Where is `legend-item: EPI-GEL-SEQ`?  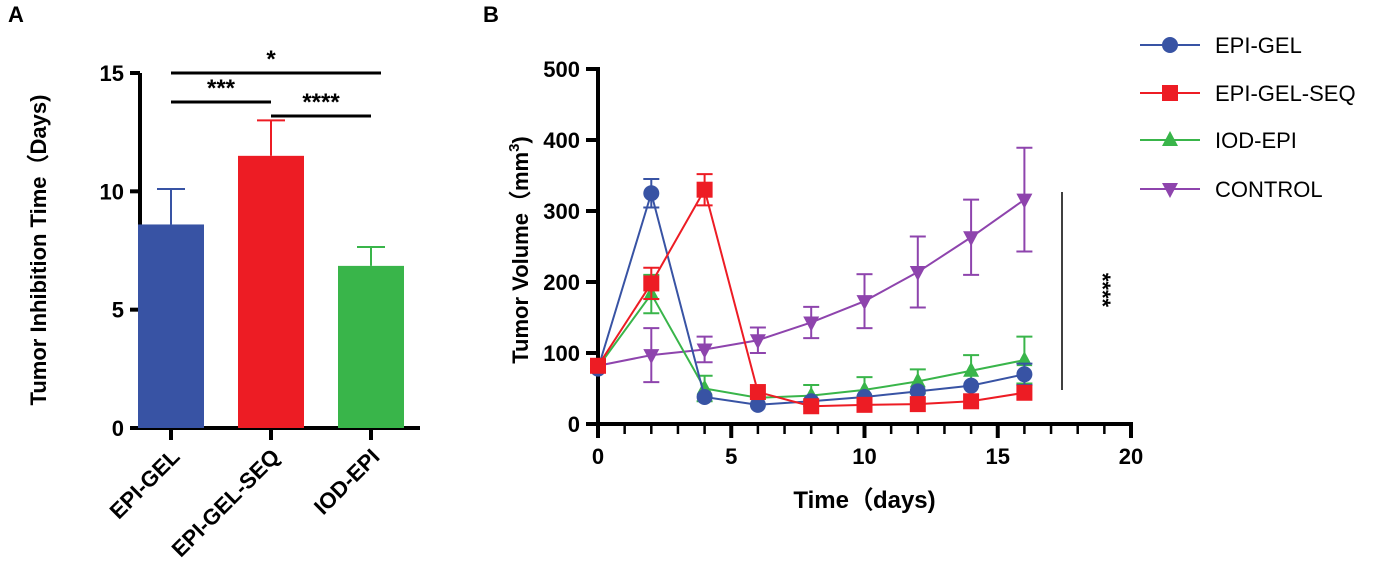
legend-item: EPI-GEL-SEQ is located at coordinates (1248, 93).